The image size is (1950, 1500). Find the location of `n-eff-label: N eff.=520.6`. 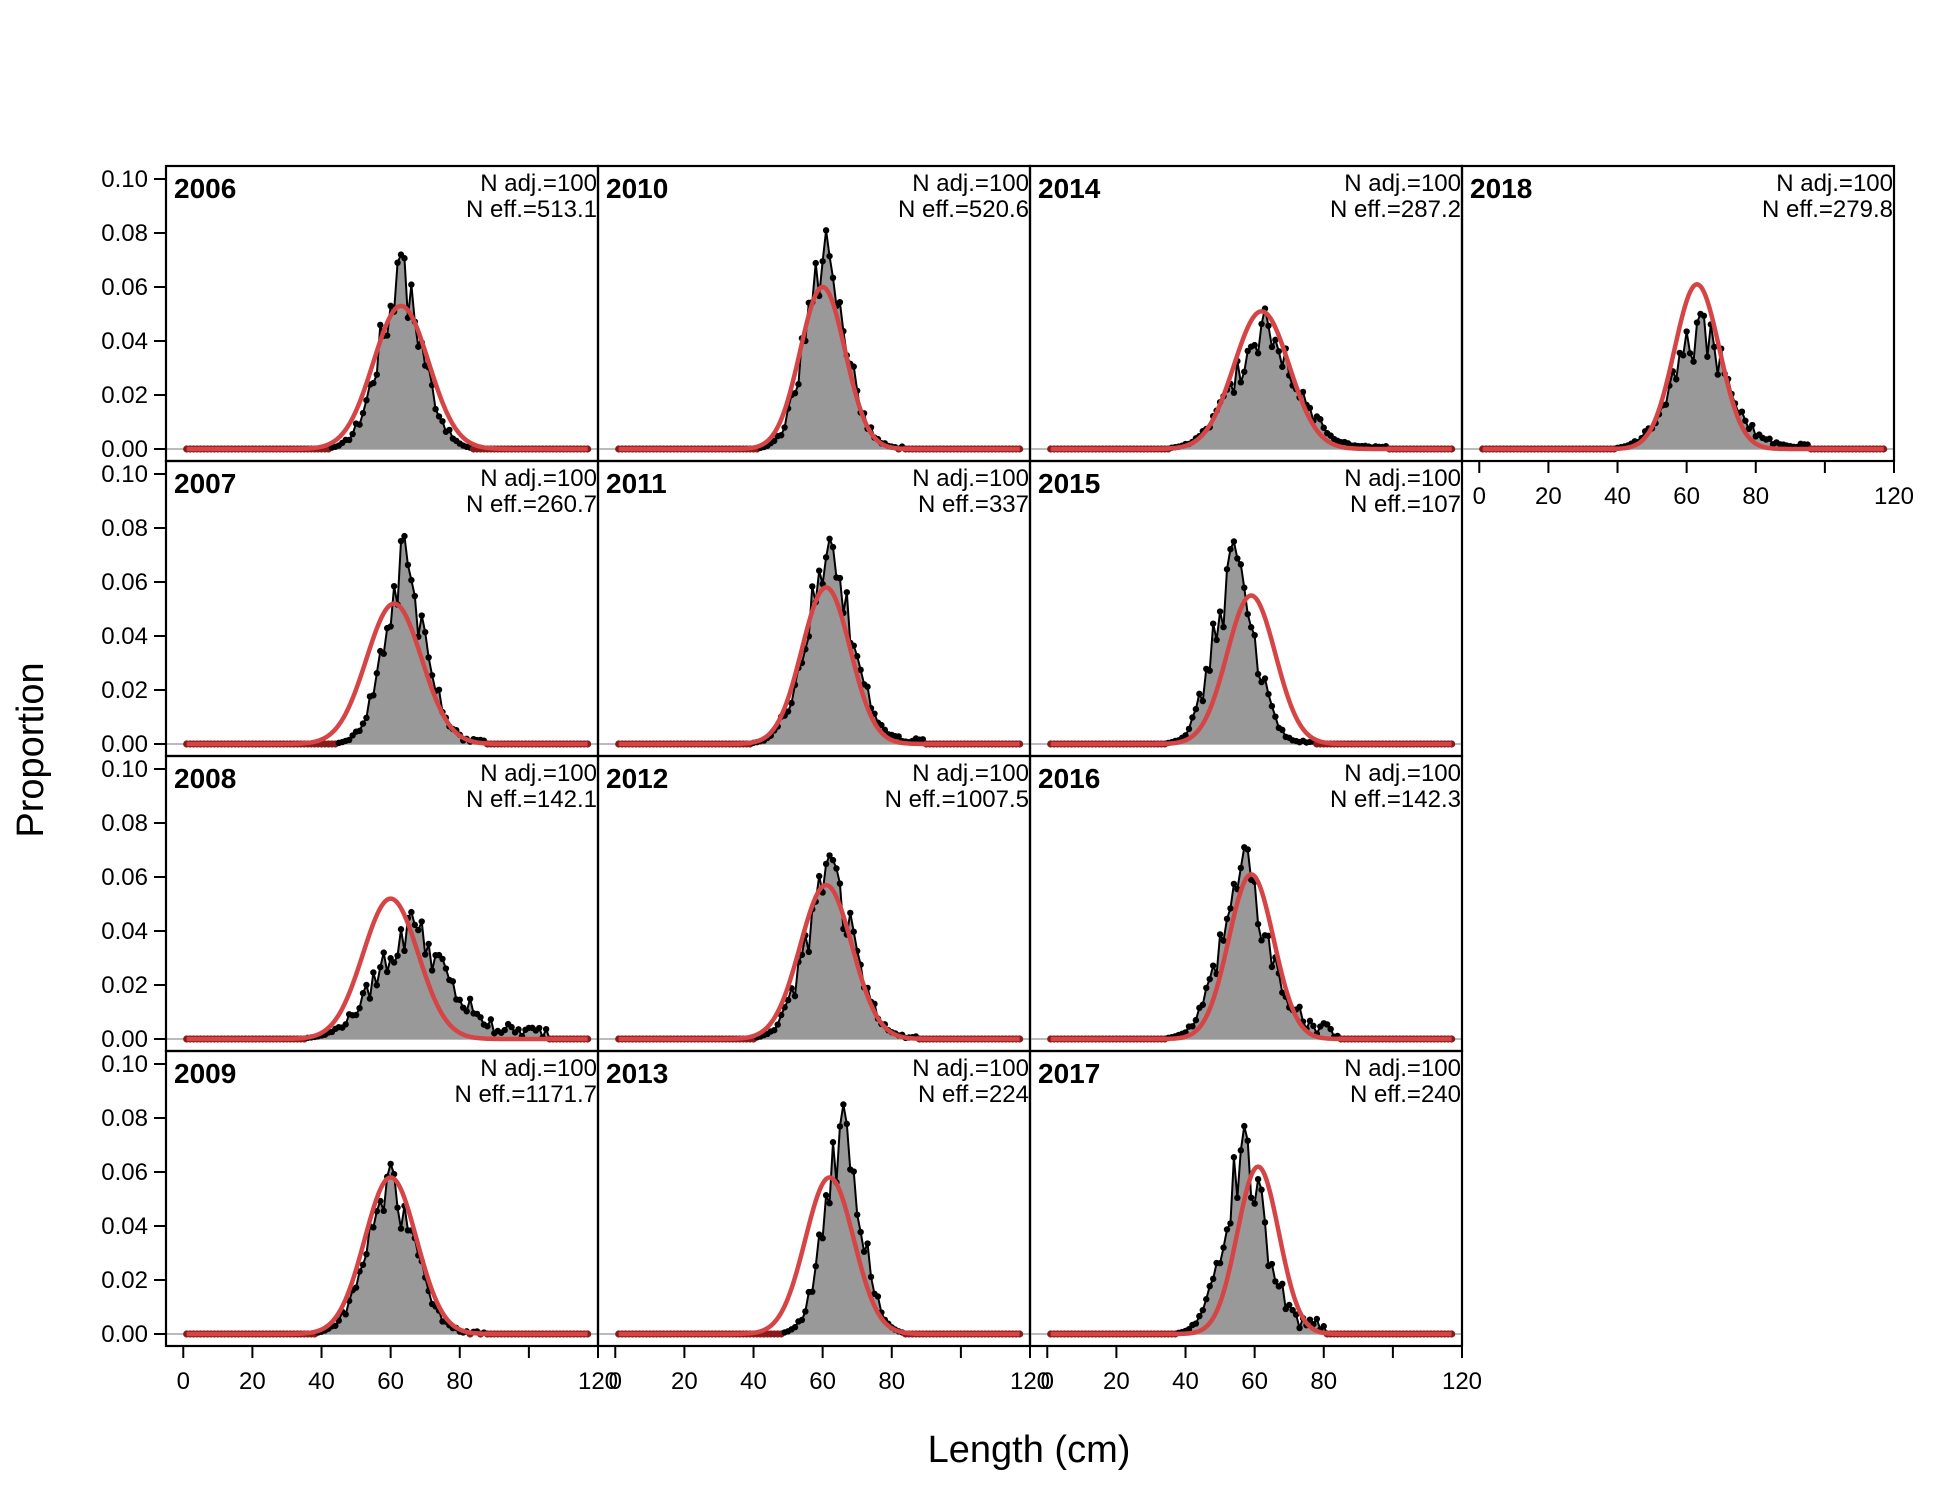

n-eff-label: N eff.=520.6 is located at coordinates (963, 209).